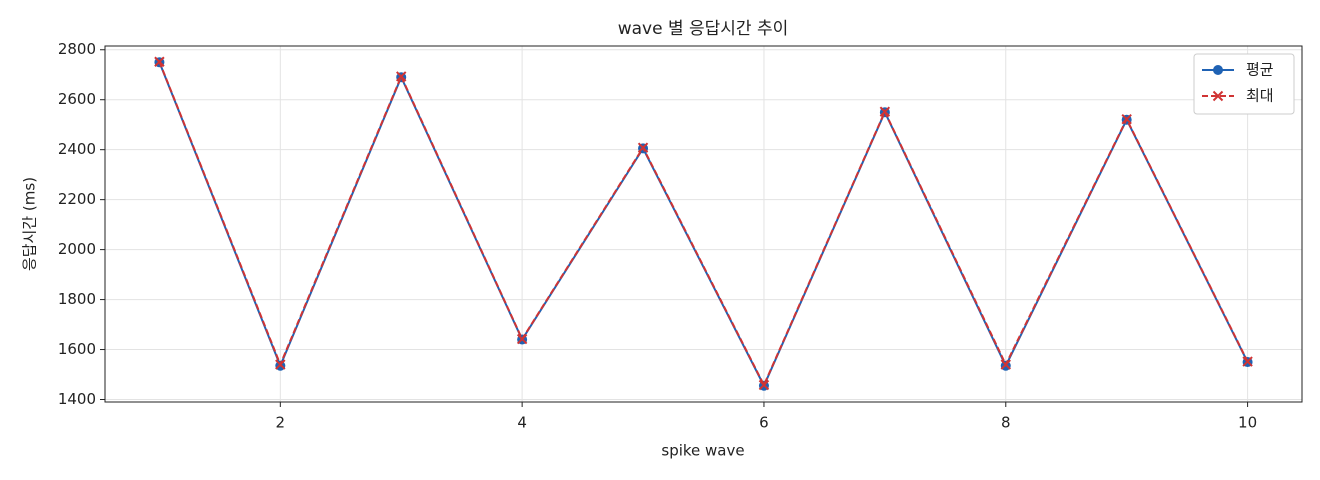 Image resolution: width=1320 pixels, height=480 pixels. I want to click on x-axis-label: spike wave, so click(702, 451).